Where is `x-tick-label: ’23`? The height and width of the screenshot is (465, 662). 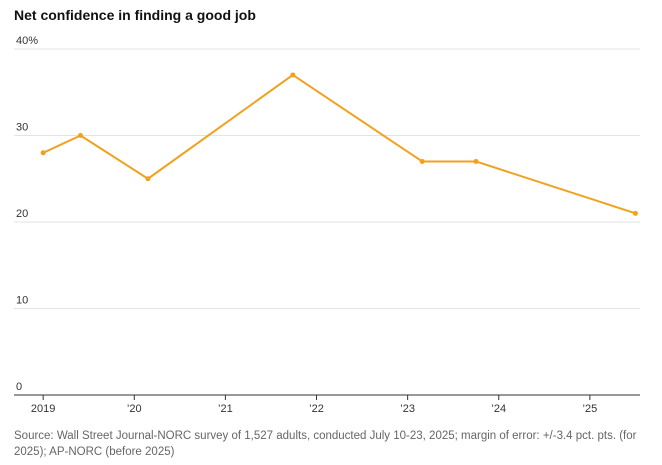 x-tick-label: ’23 is located at coordinates (407, 409).